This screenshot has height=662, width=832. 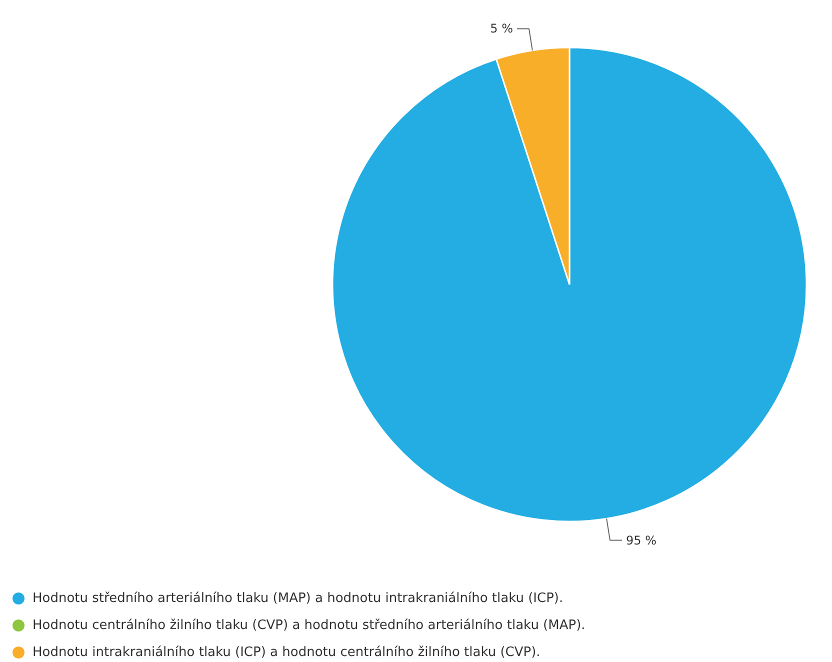 I want to click on data-label: 5 %, so click(x=501, y=29).